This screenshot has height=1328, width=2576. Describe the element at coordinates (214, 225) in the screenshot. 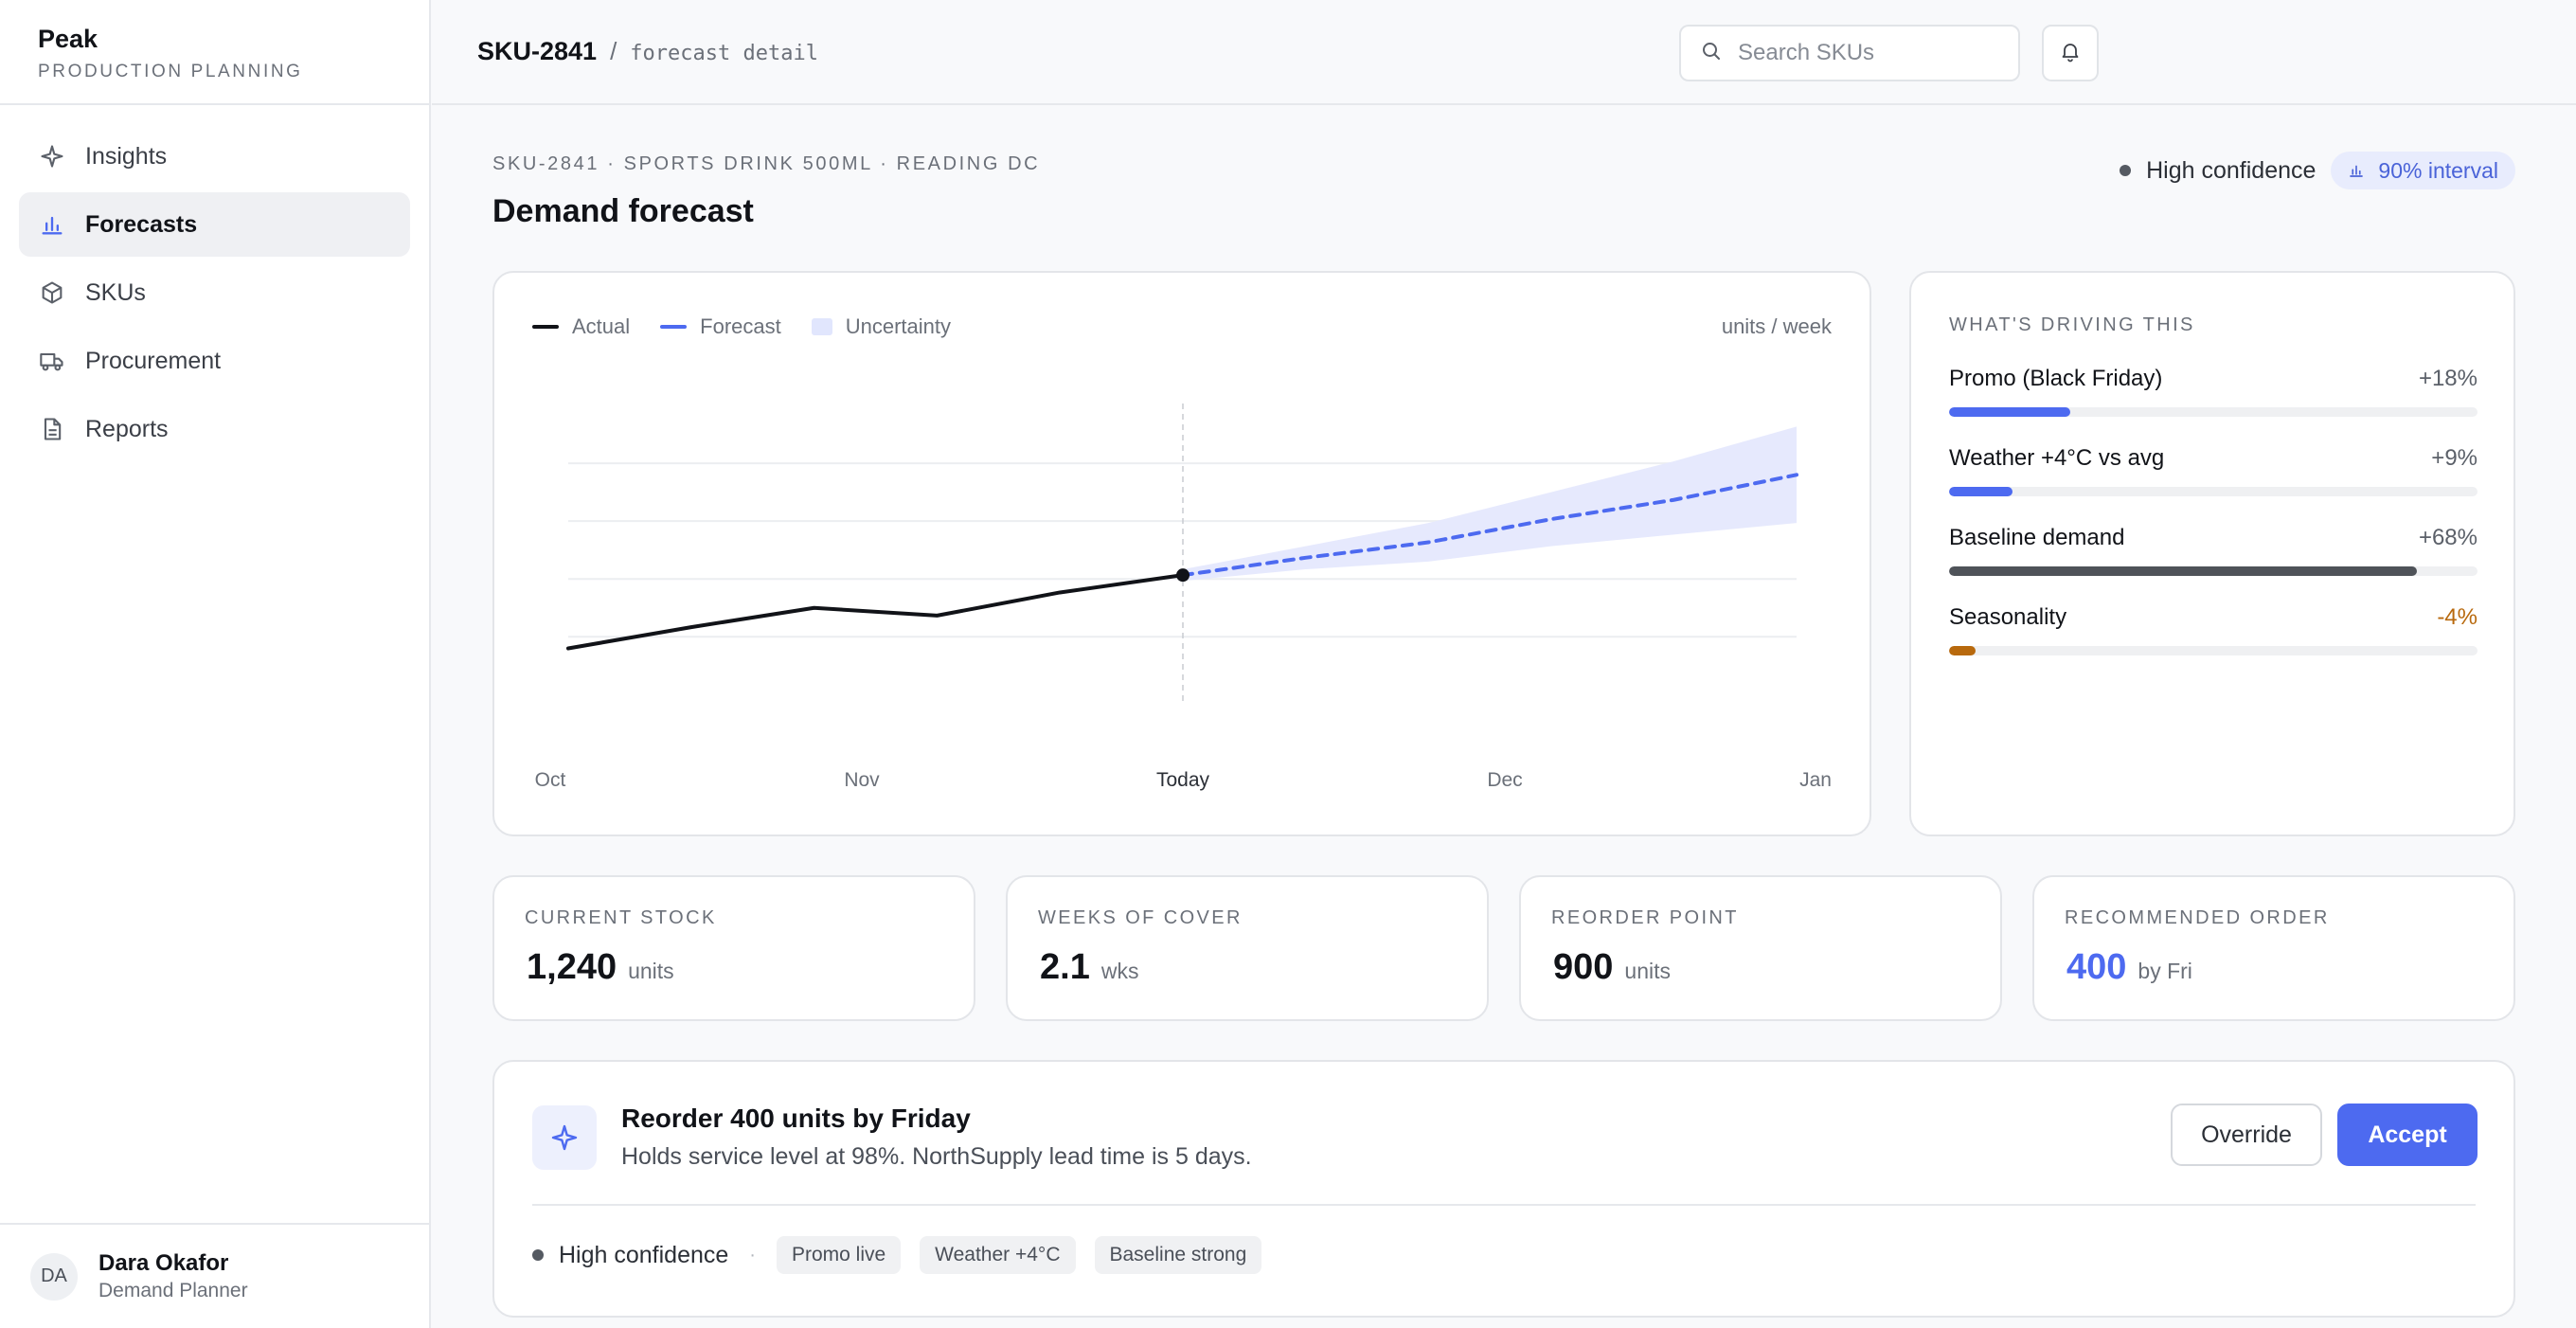

I see `sidebar-item-forecasts: Forecasts` at that location.